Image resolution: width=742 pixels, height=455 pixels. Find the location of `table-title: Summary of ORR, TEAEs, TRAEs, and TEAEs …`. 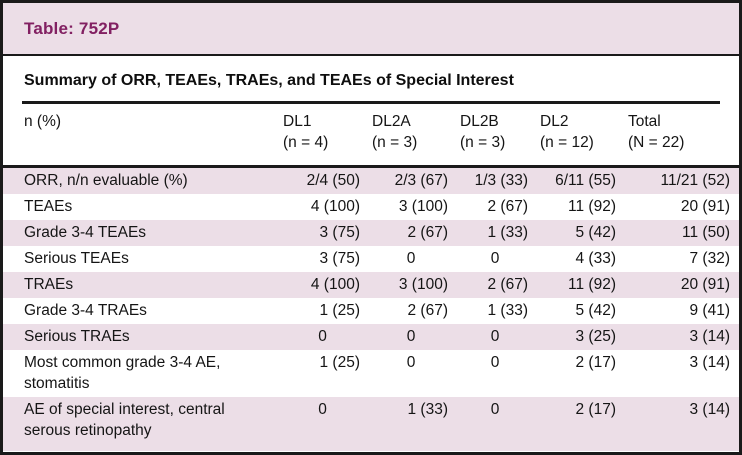

table-title: Summary of ORR, TEAEs, TRAEs, and TEAEs … is located at coordinates (269, 80).